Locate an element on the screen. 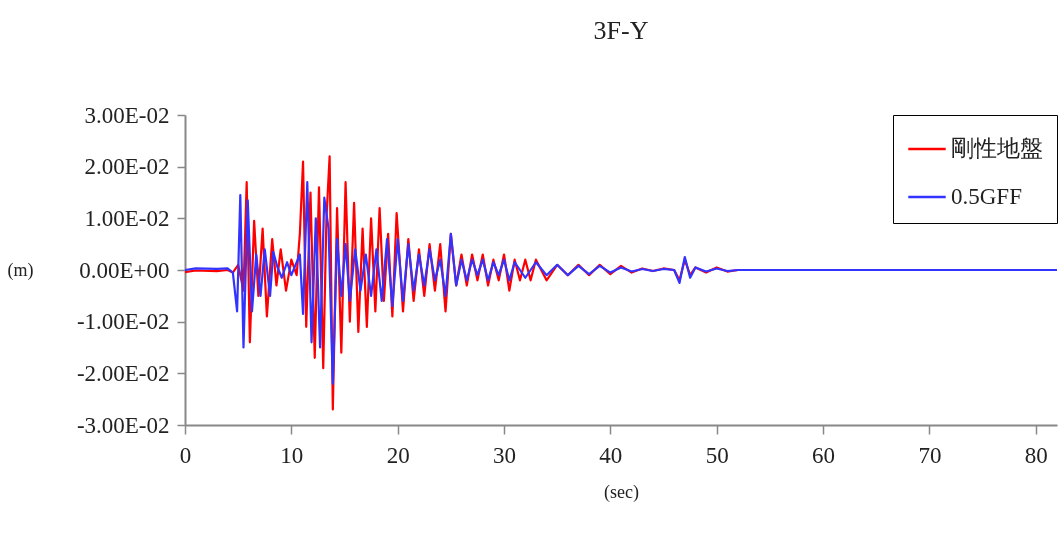  y-tick-label: -3.00E-02 is located at coordinates (123, 425).